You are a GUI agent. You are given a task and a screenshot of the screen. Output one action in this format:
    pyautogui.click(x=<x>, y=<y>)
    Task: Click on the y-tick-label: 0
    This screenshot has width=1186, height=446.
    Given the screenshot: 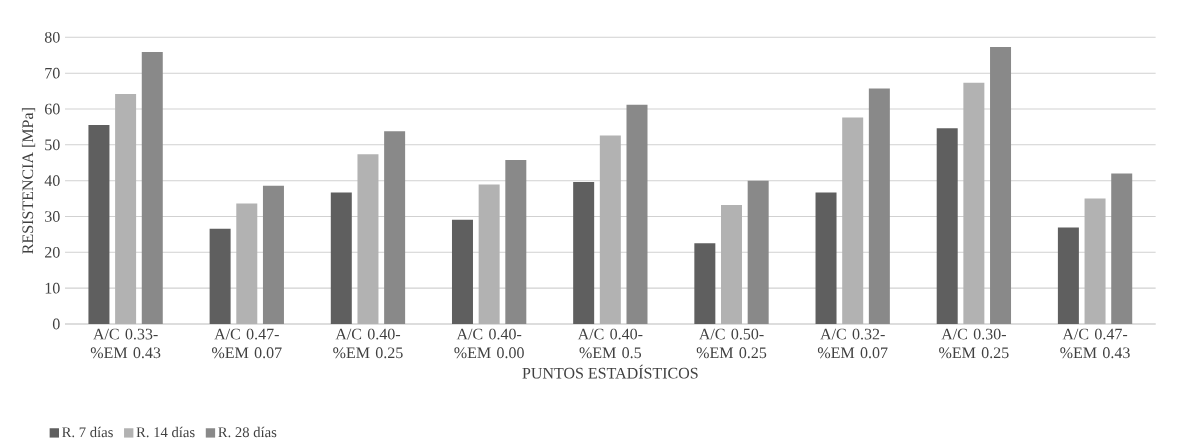 What is the action you would take?
    pyautogui.click(x=56, y=324)
    